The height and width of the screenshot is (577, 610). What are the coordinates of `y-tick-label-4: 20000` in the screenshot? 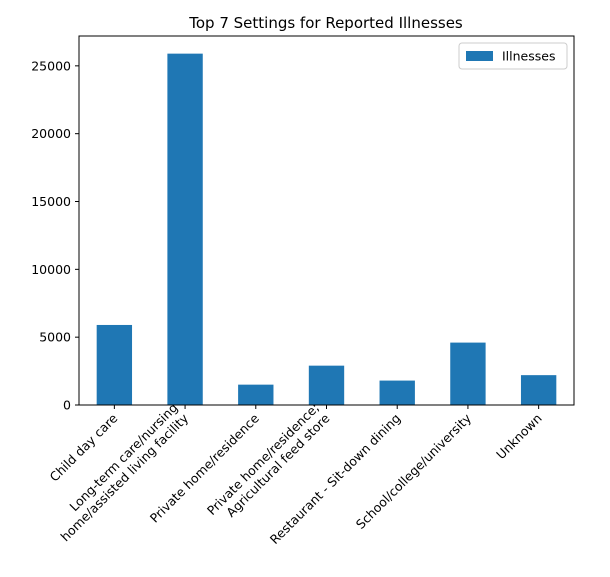 It's located at (51, 133).